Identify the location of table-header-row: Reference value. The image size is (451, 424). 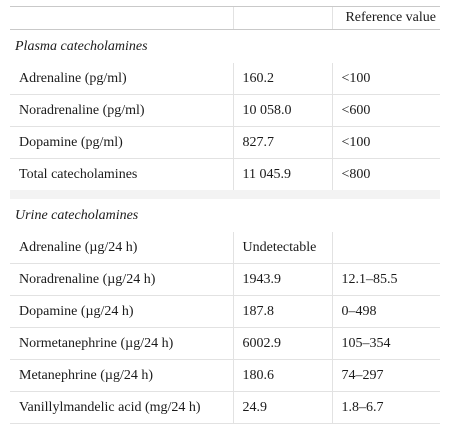
(225, 18).